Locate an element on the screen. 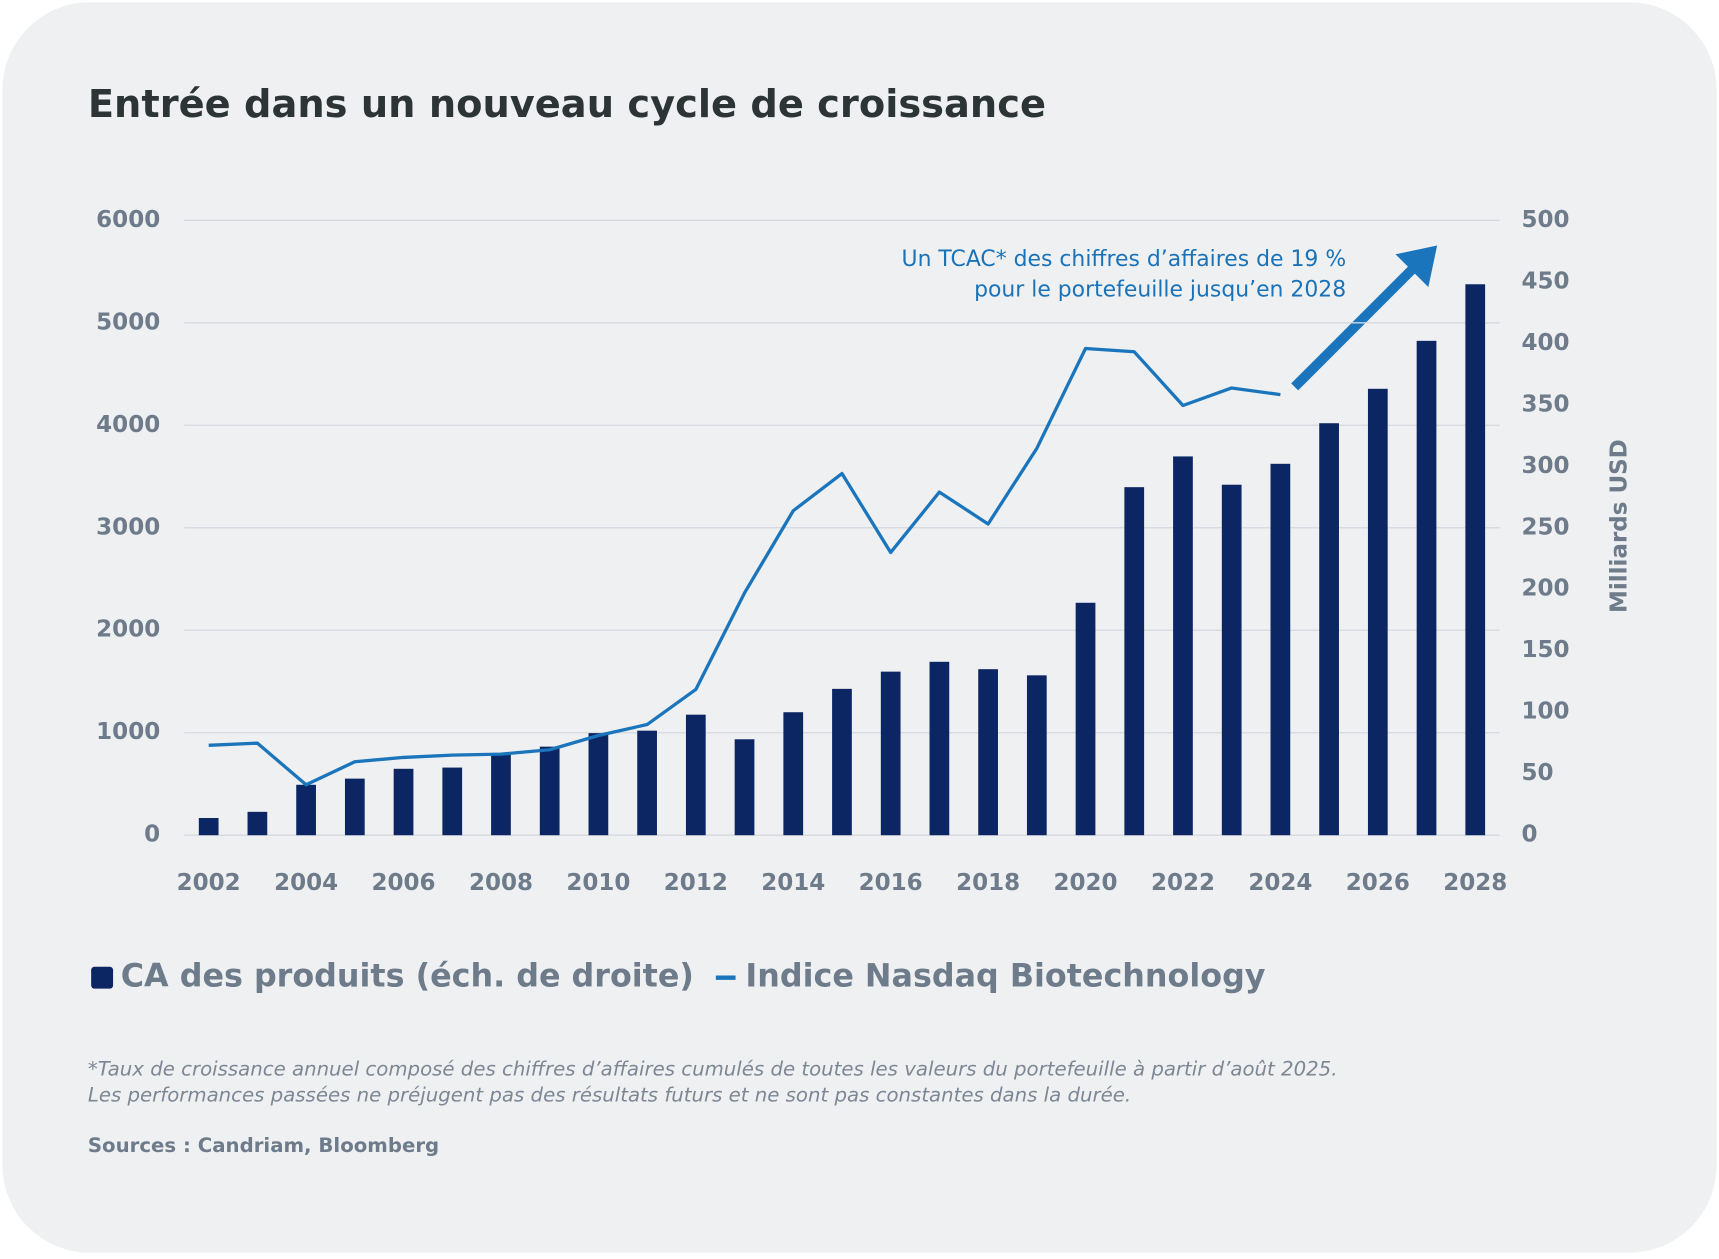 The height and width of the screenshot is (1259, 1719). growth-arrow is located at coordinates (1364, 318).